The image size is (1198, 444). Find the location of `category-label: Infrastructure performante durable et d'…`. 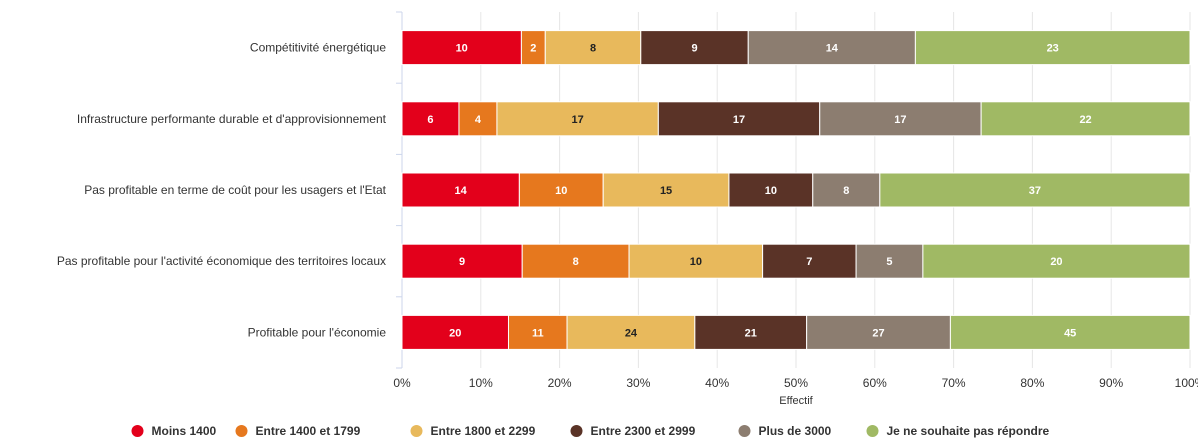

category-label: Infrastructure performante durable et d'… is located at coordinates (232, 119).